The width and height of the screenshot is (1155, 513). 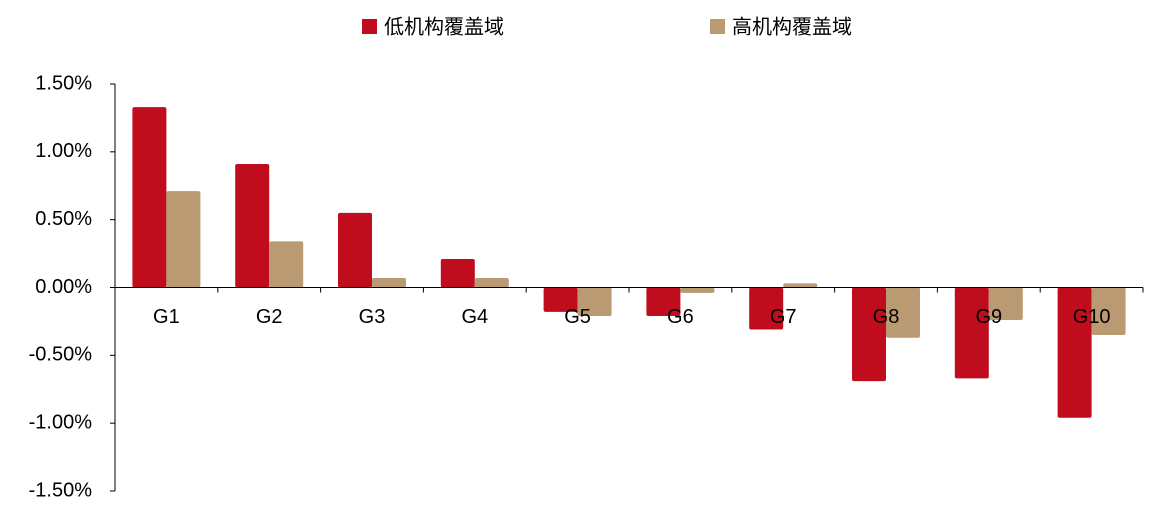 I want to click on legend-label: 高机构覆盖域, so click(x=792, y=26).